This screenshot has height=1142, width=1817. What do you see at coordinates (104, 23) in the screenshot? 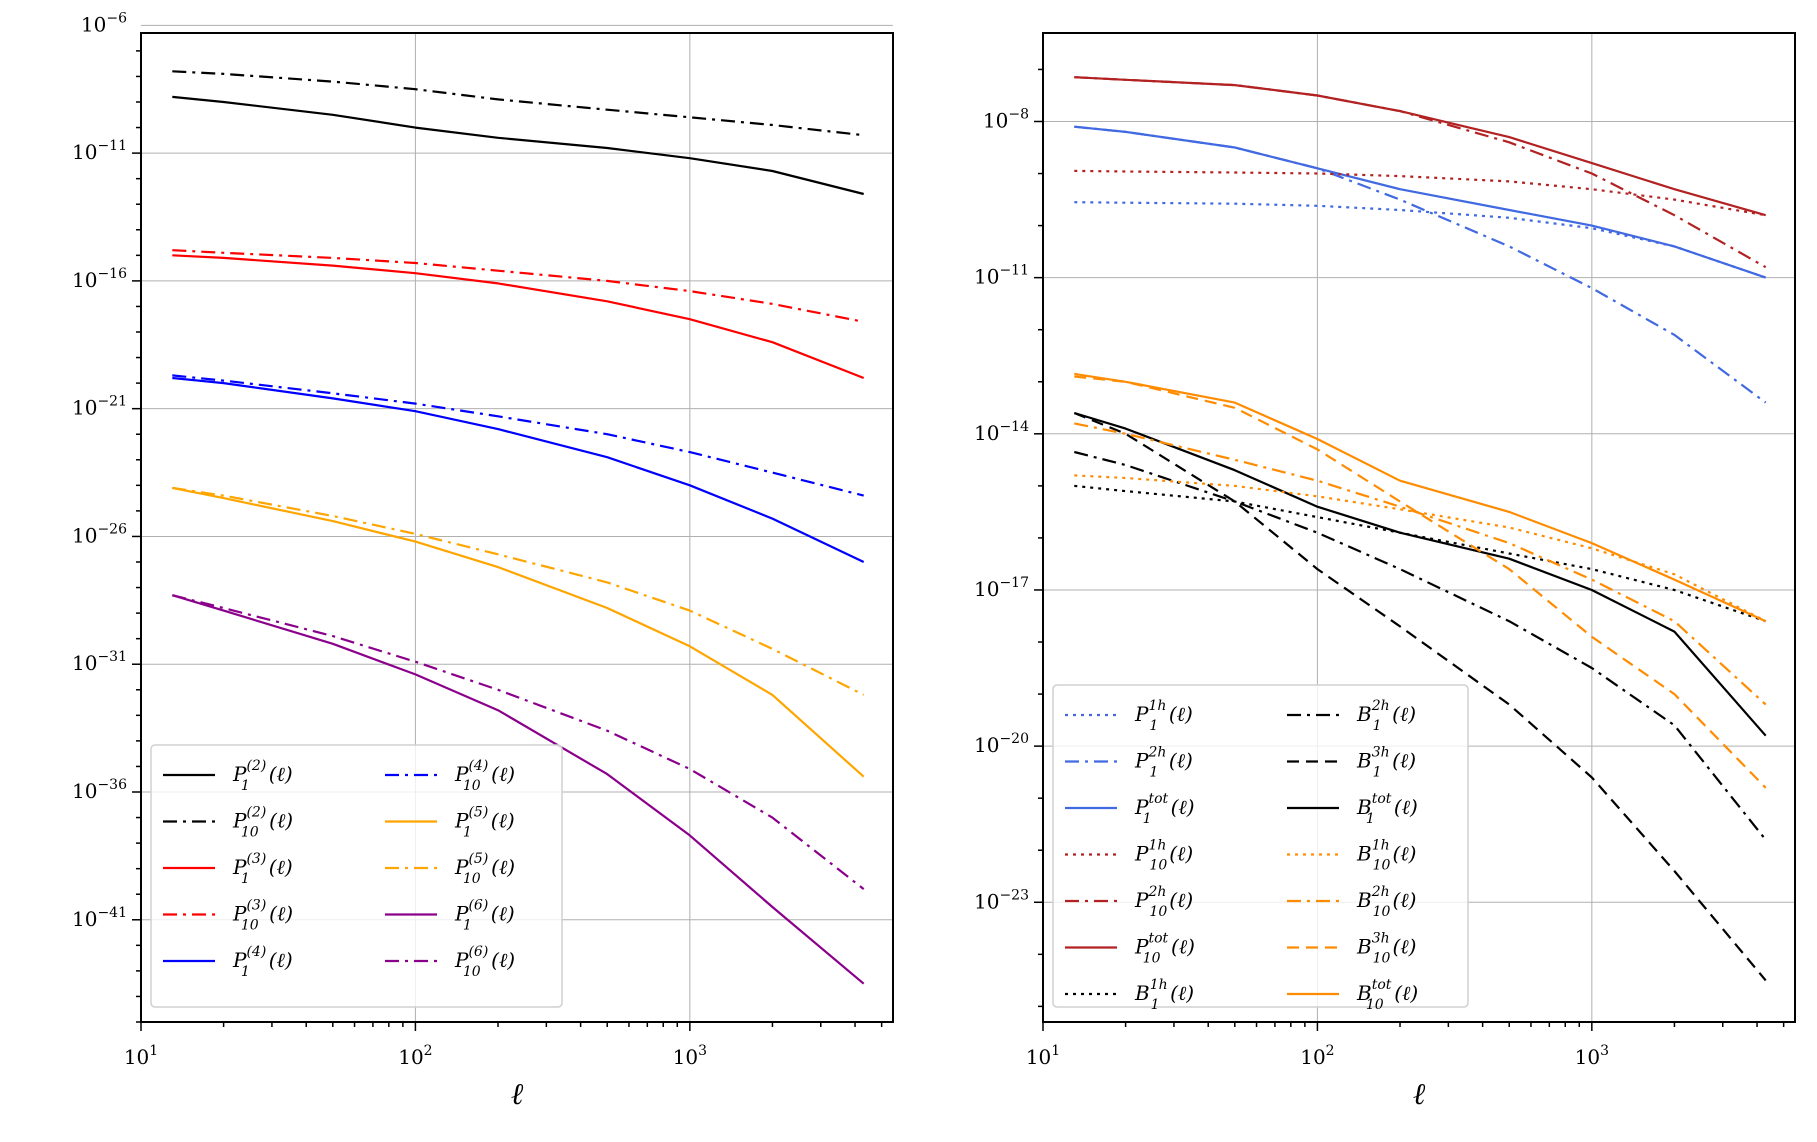
I see `y-tick-label: 10⁻⁶` at bounding box center [104, 23].